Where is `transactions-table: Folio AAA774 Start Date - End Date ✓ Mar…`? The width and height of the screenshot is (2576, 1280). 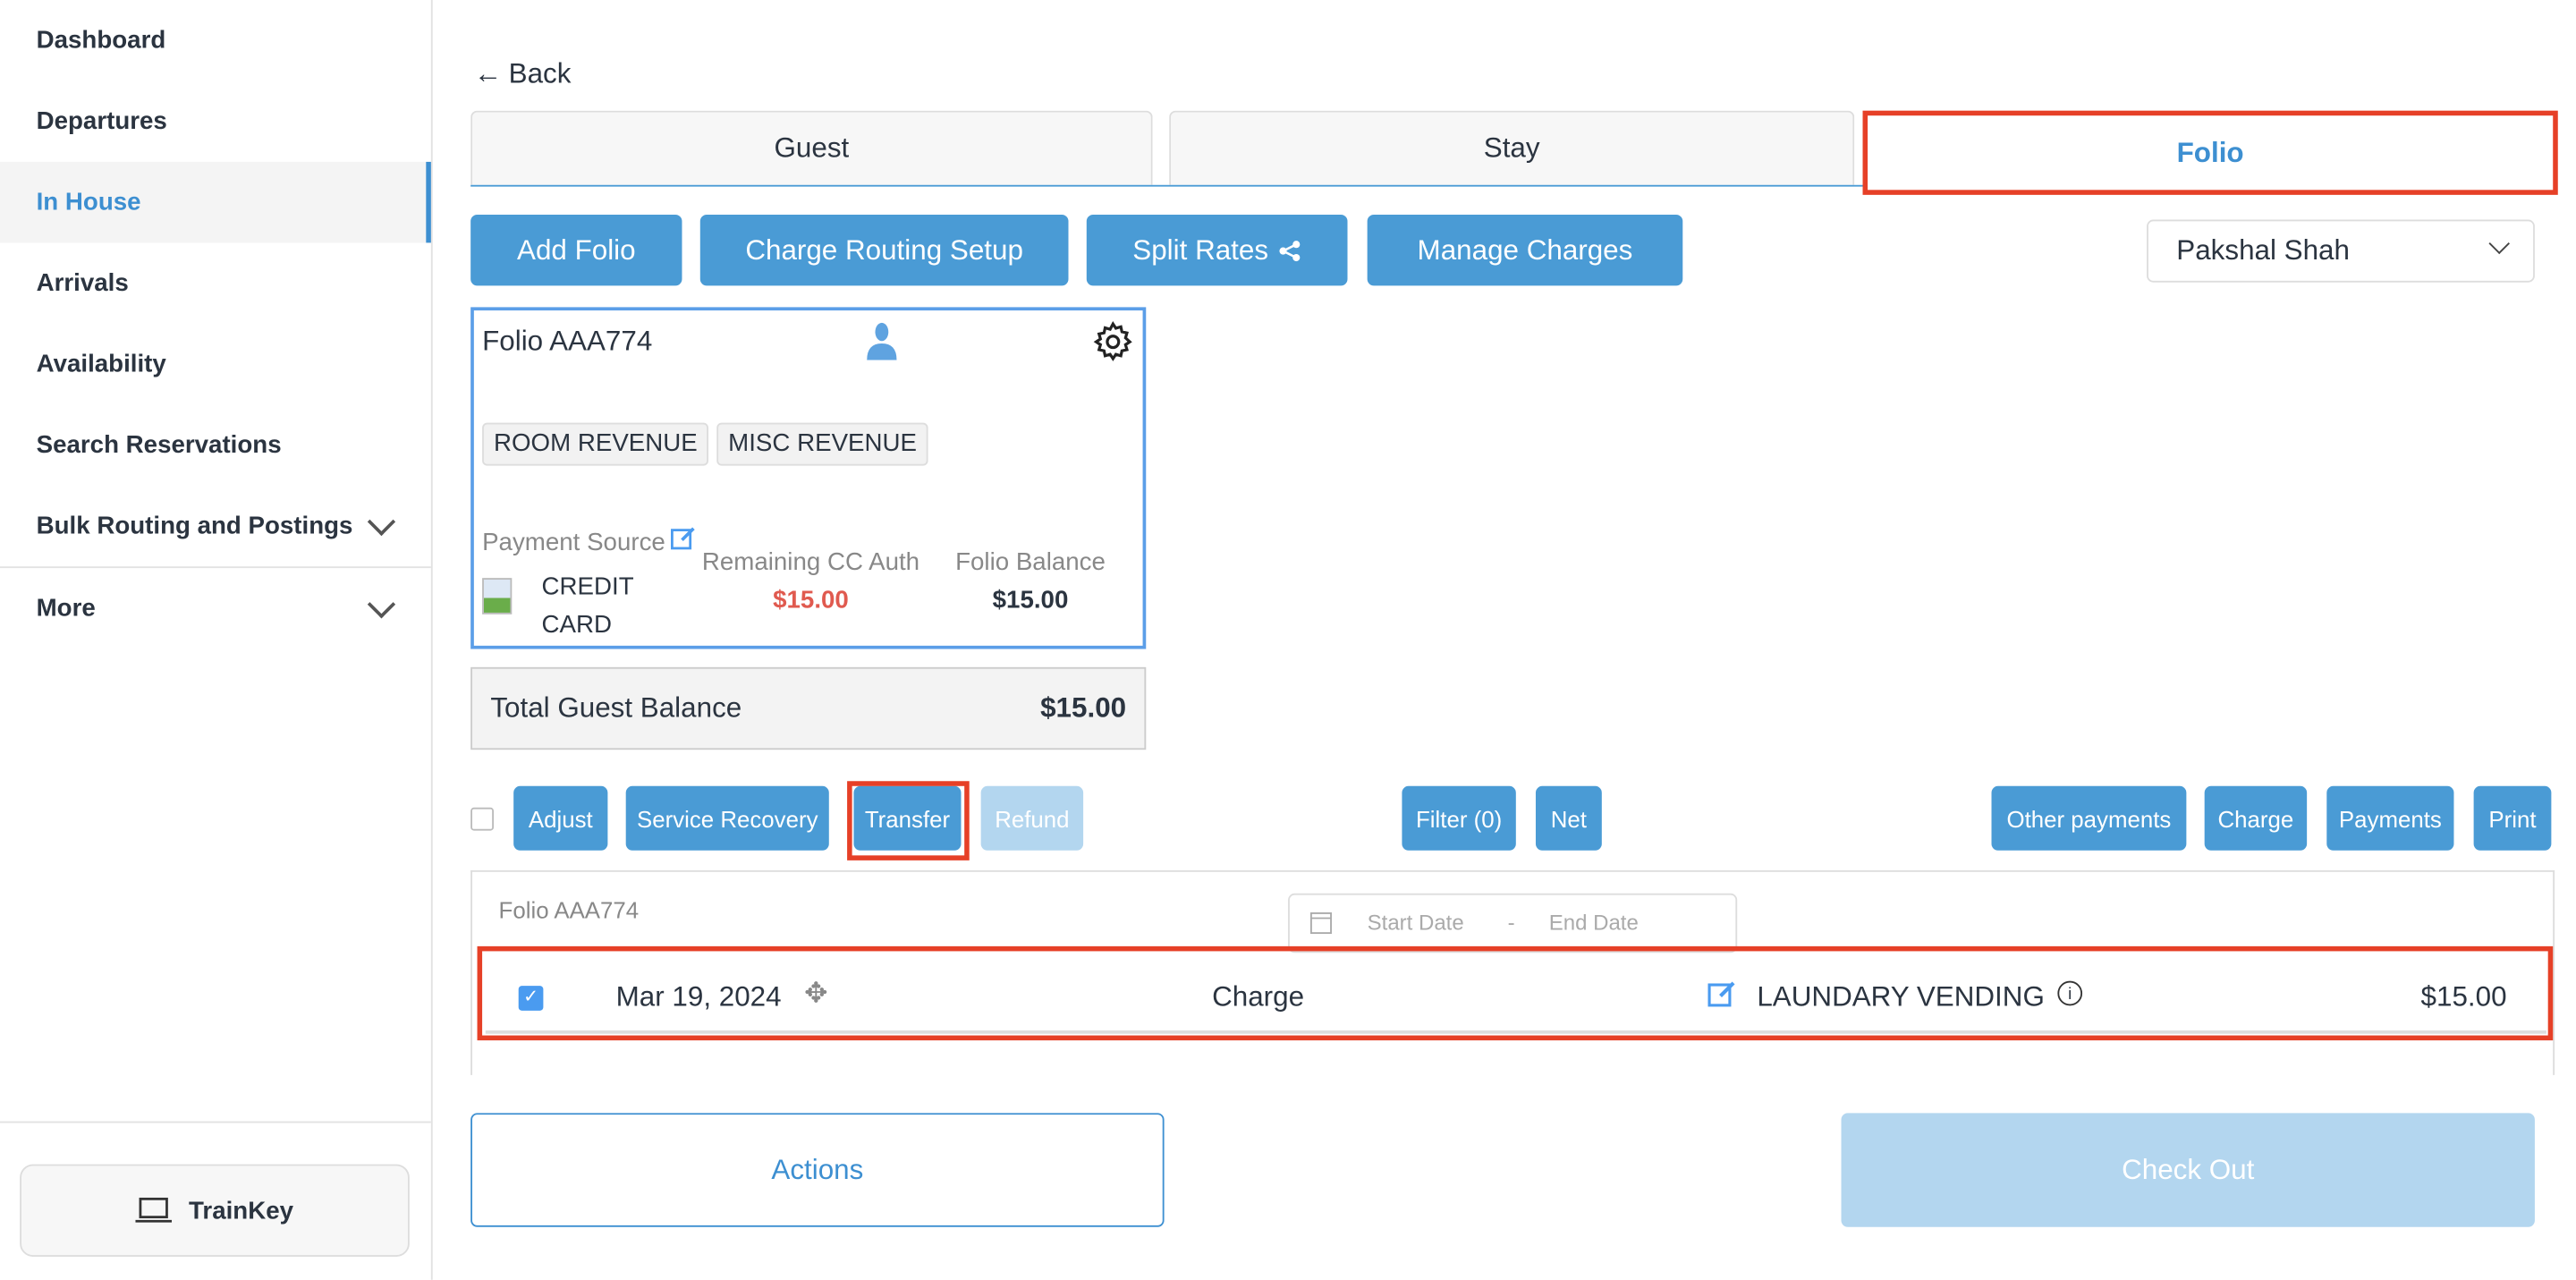 transactions-table: Folio AAA774 Start Date - End Date ✓ Mar… is located at coordinates (1512, 972).